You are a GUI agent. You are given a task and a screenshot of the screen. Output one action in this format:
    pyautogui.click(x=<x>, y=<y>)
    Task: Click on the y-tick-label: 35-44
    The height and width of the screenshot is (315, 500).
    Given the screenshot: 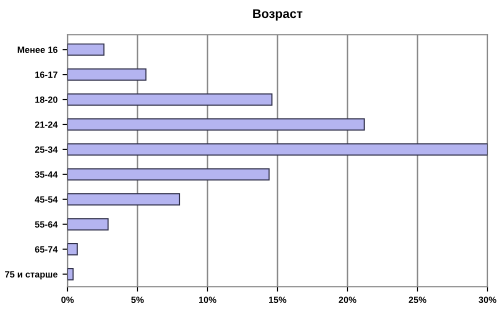 What is the action you would take?
    pyautogui.click(x=46, y=174)
    